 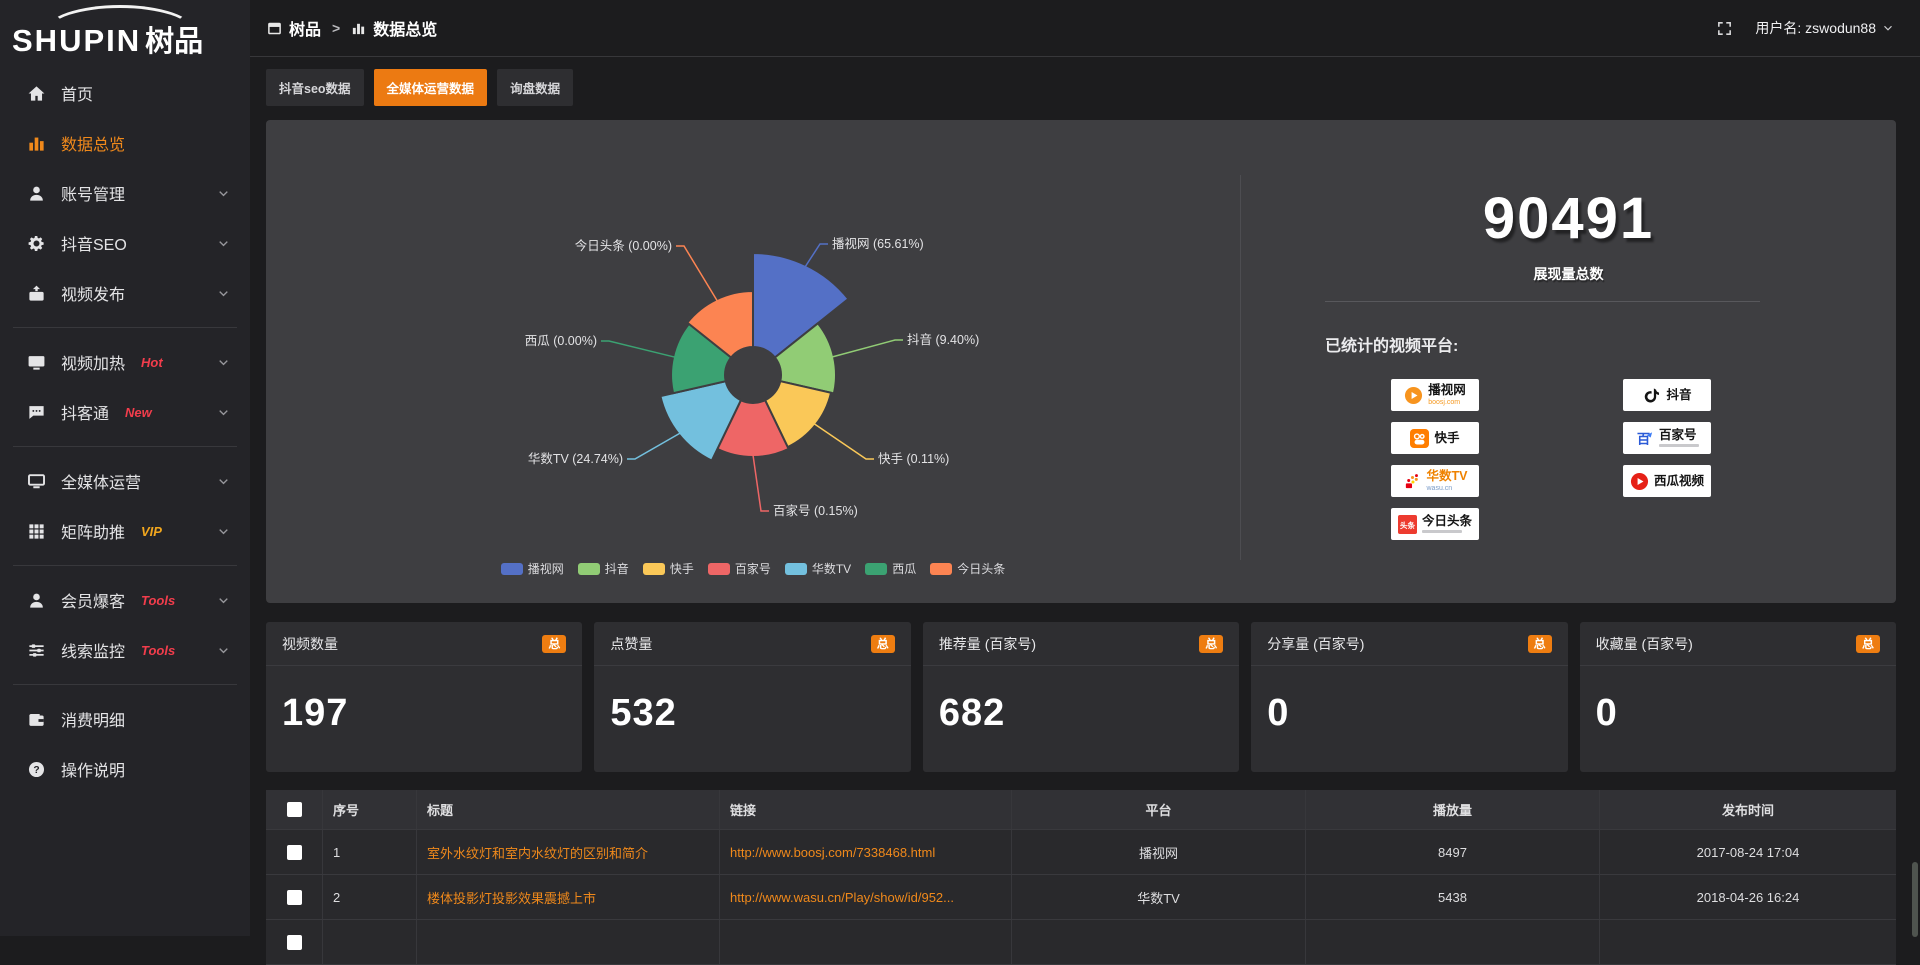 I want to click on home-icon, so click(x=36, y=93).